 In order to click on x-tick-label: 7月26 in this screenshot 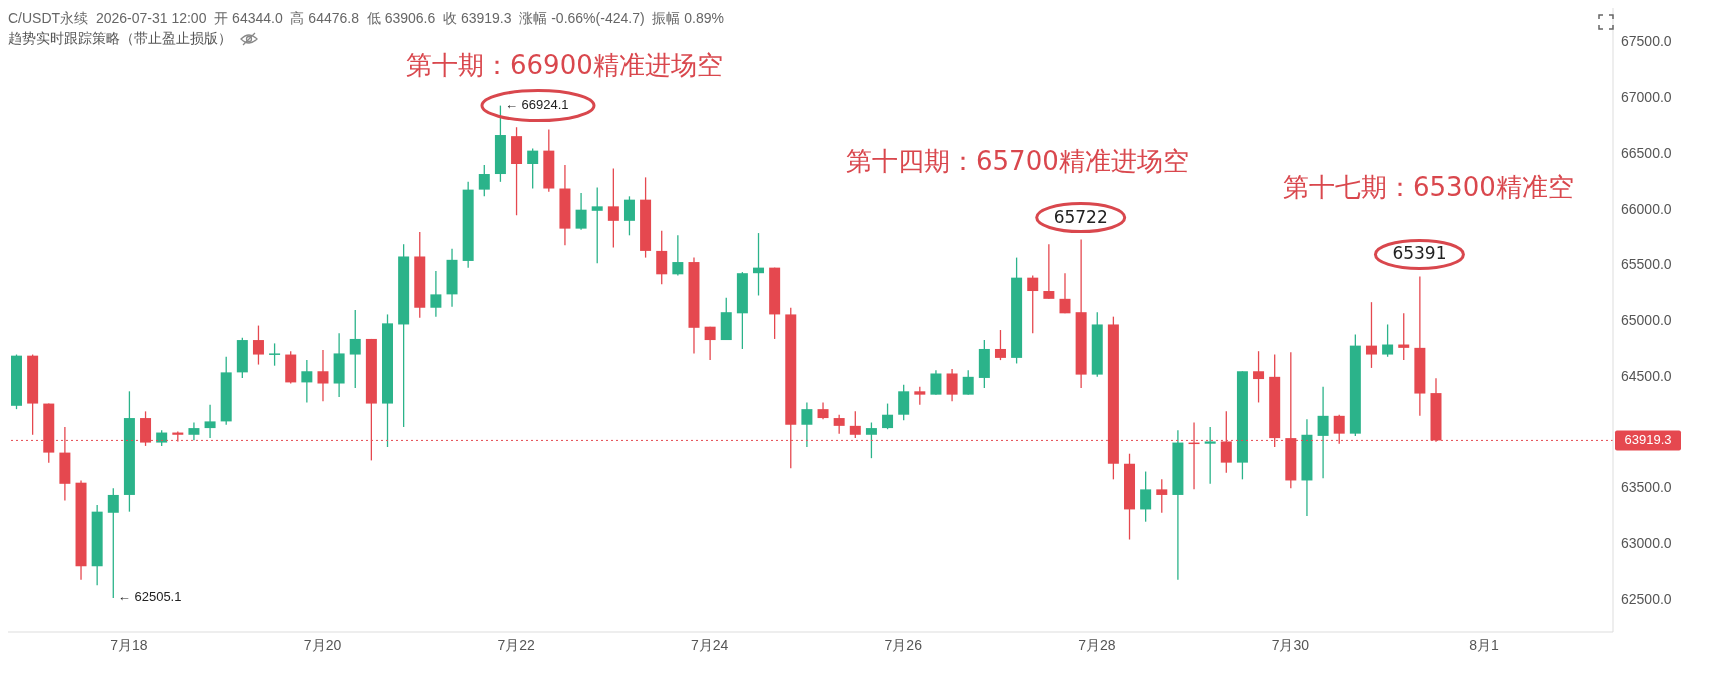, I will do `click(903, 644)`.